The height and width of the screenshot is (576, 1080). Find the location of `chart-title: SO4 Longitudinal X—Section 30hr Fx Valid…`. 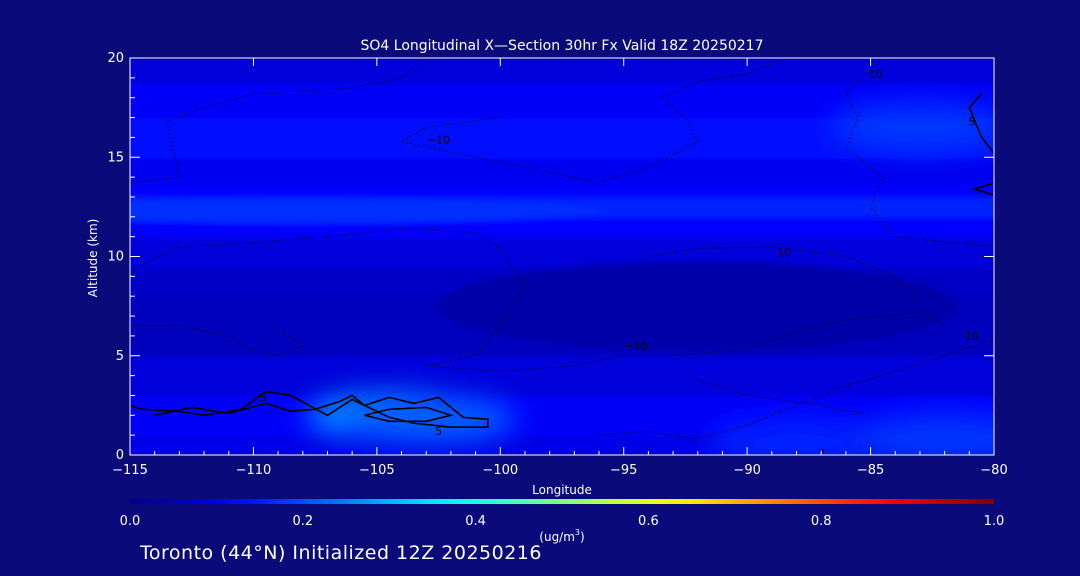

chart-title: SO4 Longitudinal X—Section 30hr Fx Valid… is located at coordinates (562, 46).